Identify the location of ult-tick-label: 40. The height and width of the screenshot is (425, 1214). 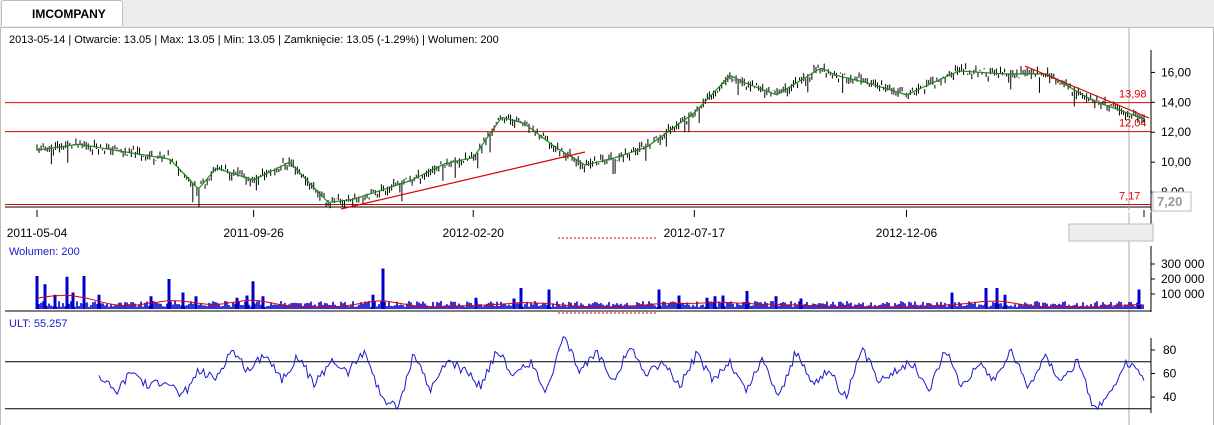
(1170, 397).